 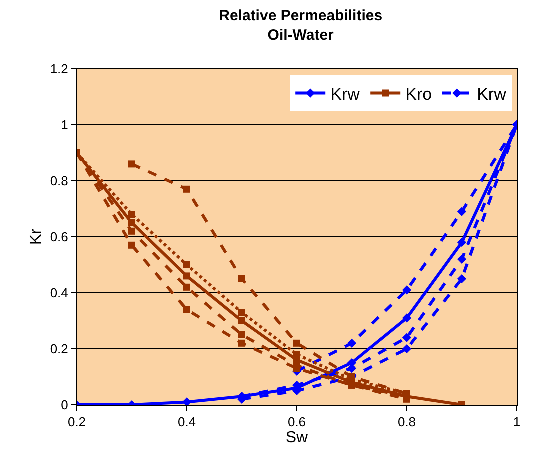 What do you see at coordinates (64, 405) in the screenshot?
I see `y-tick-label: 0` at bounding box center [64, 405].